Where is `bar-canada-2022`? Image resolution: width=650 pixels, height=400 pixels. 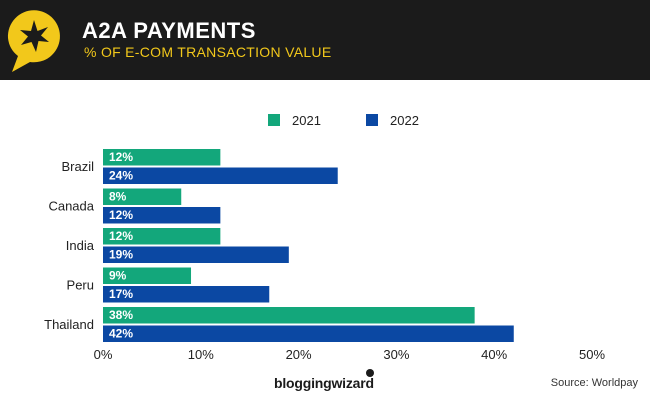
bar-canada-2022 is located at coordinates (162, 215).